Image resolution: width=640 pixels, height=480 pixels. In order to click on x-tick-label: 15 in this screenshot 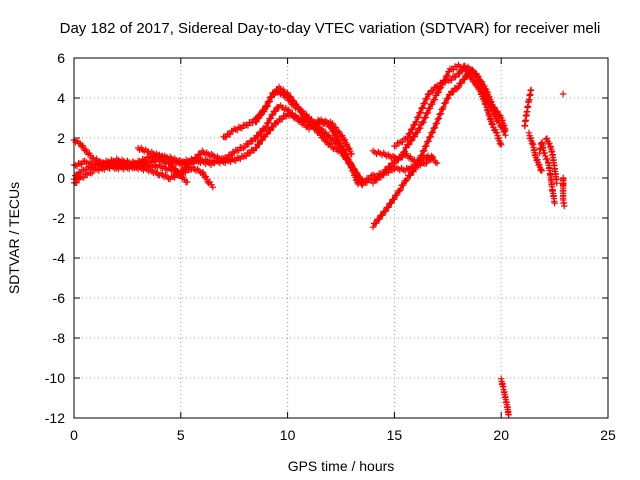, I will do `click(395, 435)`.